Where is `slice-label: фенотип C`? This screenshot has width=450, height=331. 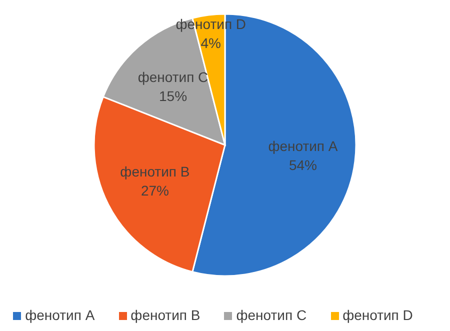
slice-label: фенотип C is located at coordinates (173, 77).